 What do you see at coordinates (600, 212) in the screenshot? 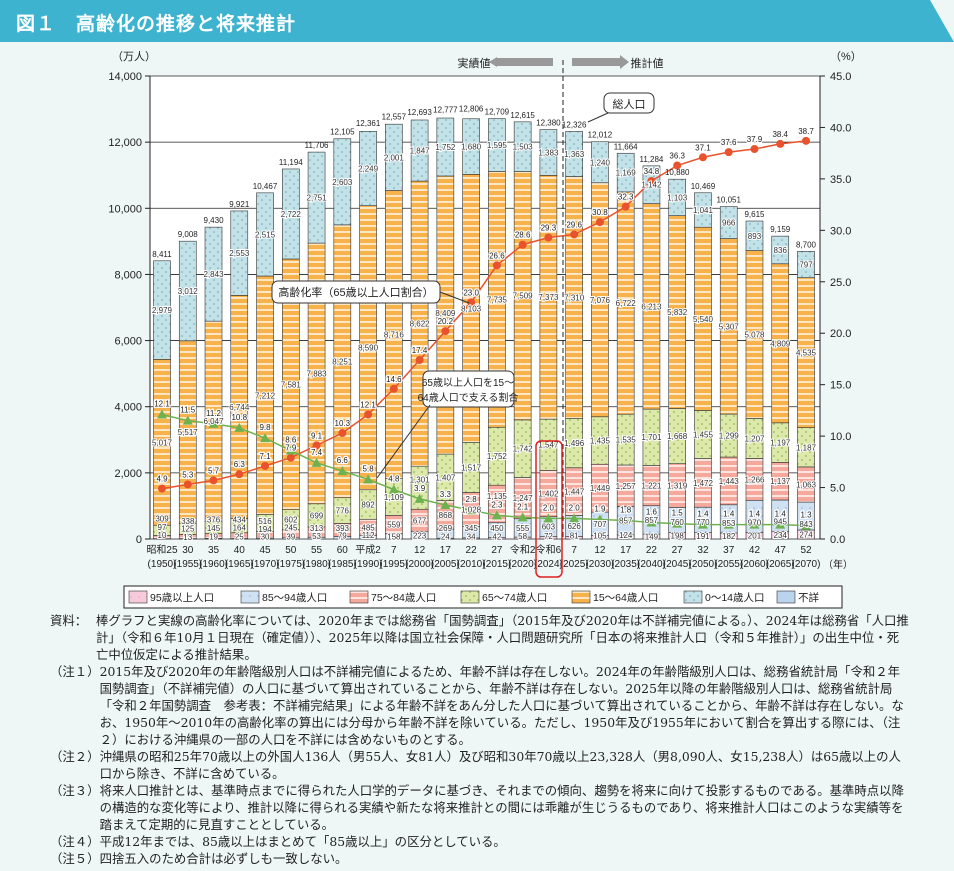
I see `aging-rate-label: 30.8` at bounding box center [600, 212].